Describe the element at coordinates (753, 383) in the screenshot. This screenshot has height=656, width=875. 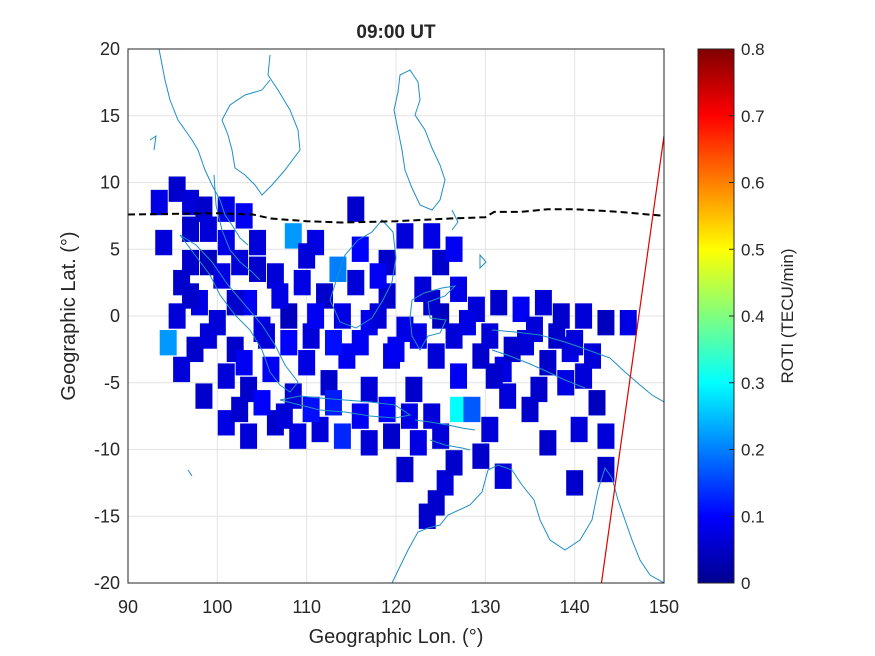
I see `colorbar-tick-label: 0.3` at that location.